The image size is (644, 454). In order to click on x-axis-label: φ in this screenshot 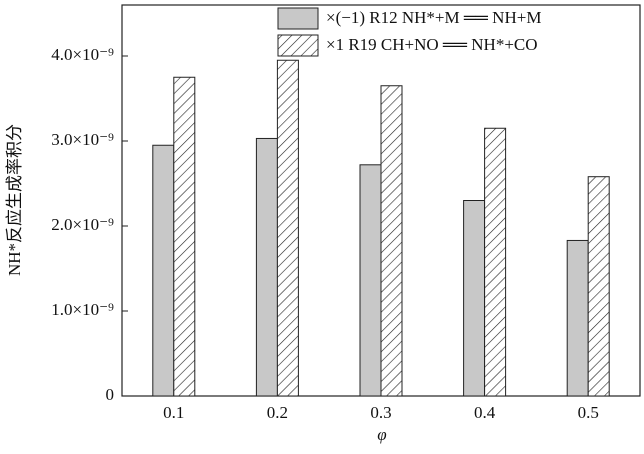, I will do `click(381, 434)`.